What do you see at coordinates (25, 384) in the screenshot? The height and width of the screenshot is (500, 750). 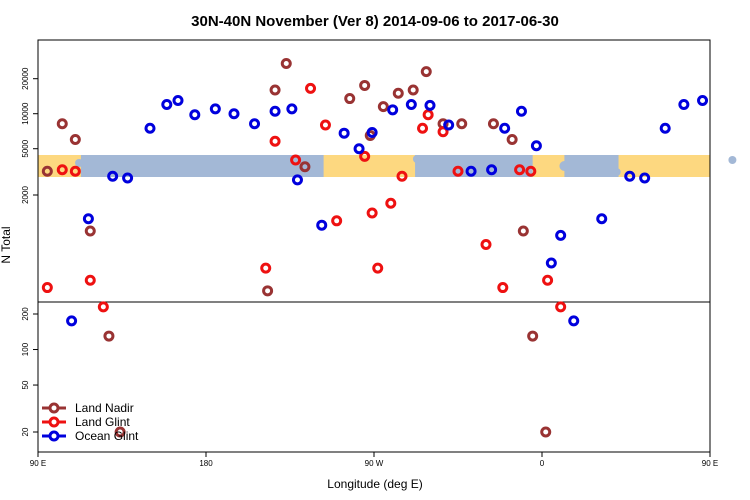 I see `y-lower-tick-label: 50` at bounding box center [25, 384].